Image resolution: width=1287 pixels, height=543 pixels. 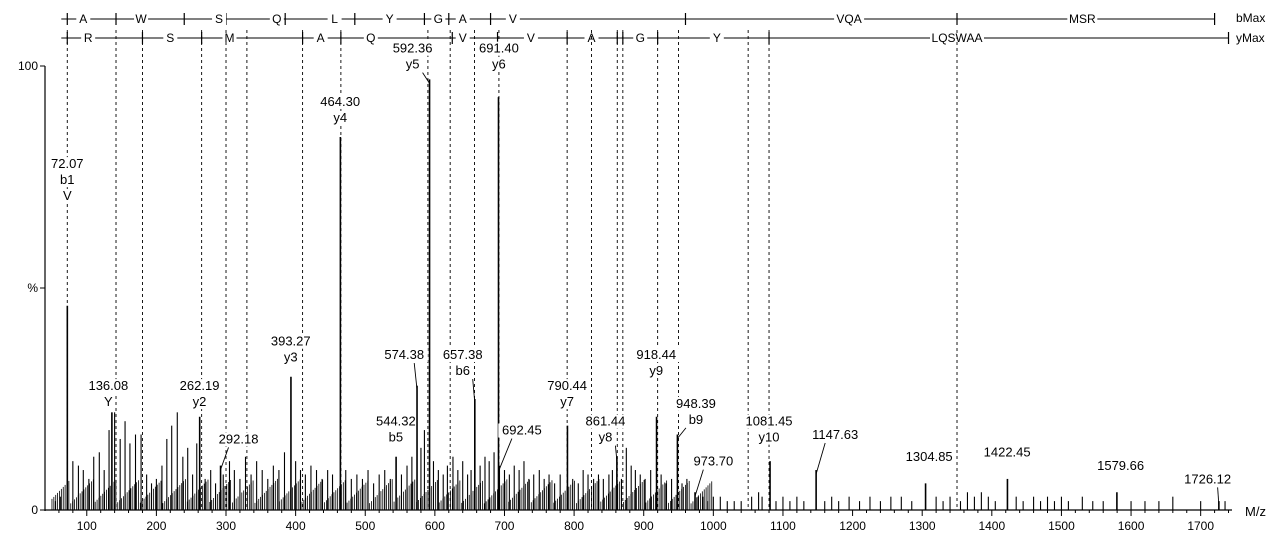 I want to click on x-tick-label: 700, so click(x=504, y=526).